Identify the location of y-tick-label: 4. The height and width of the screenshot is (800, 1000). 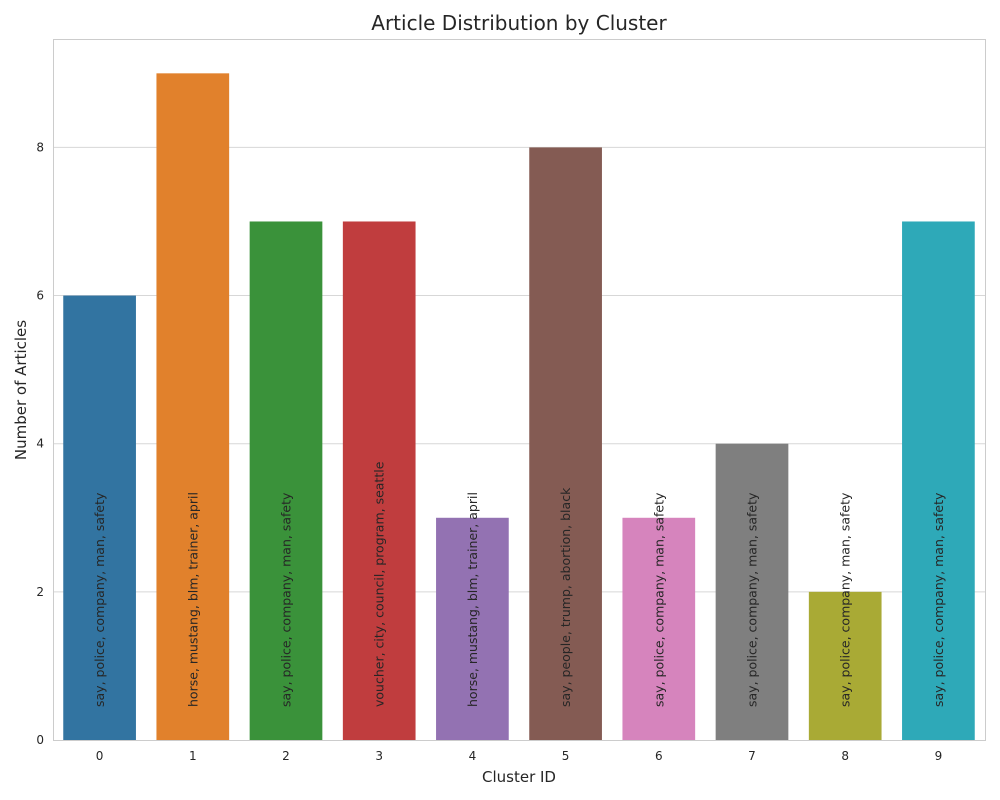
(40, 444).